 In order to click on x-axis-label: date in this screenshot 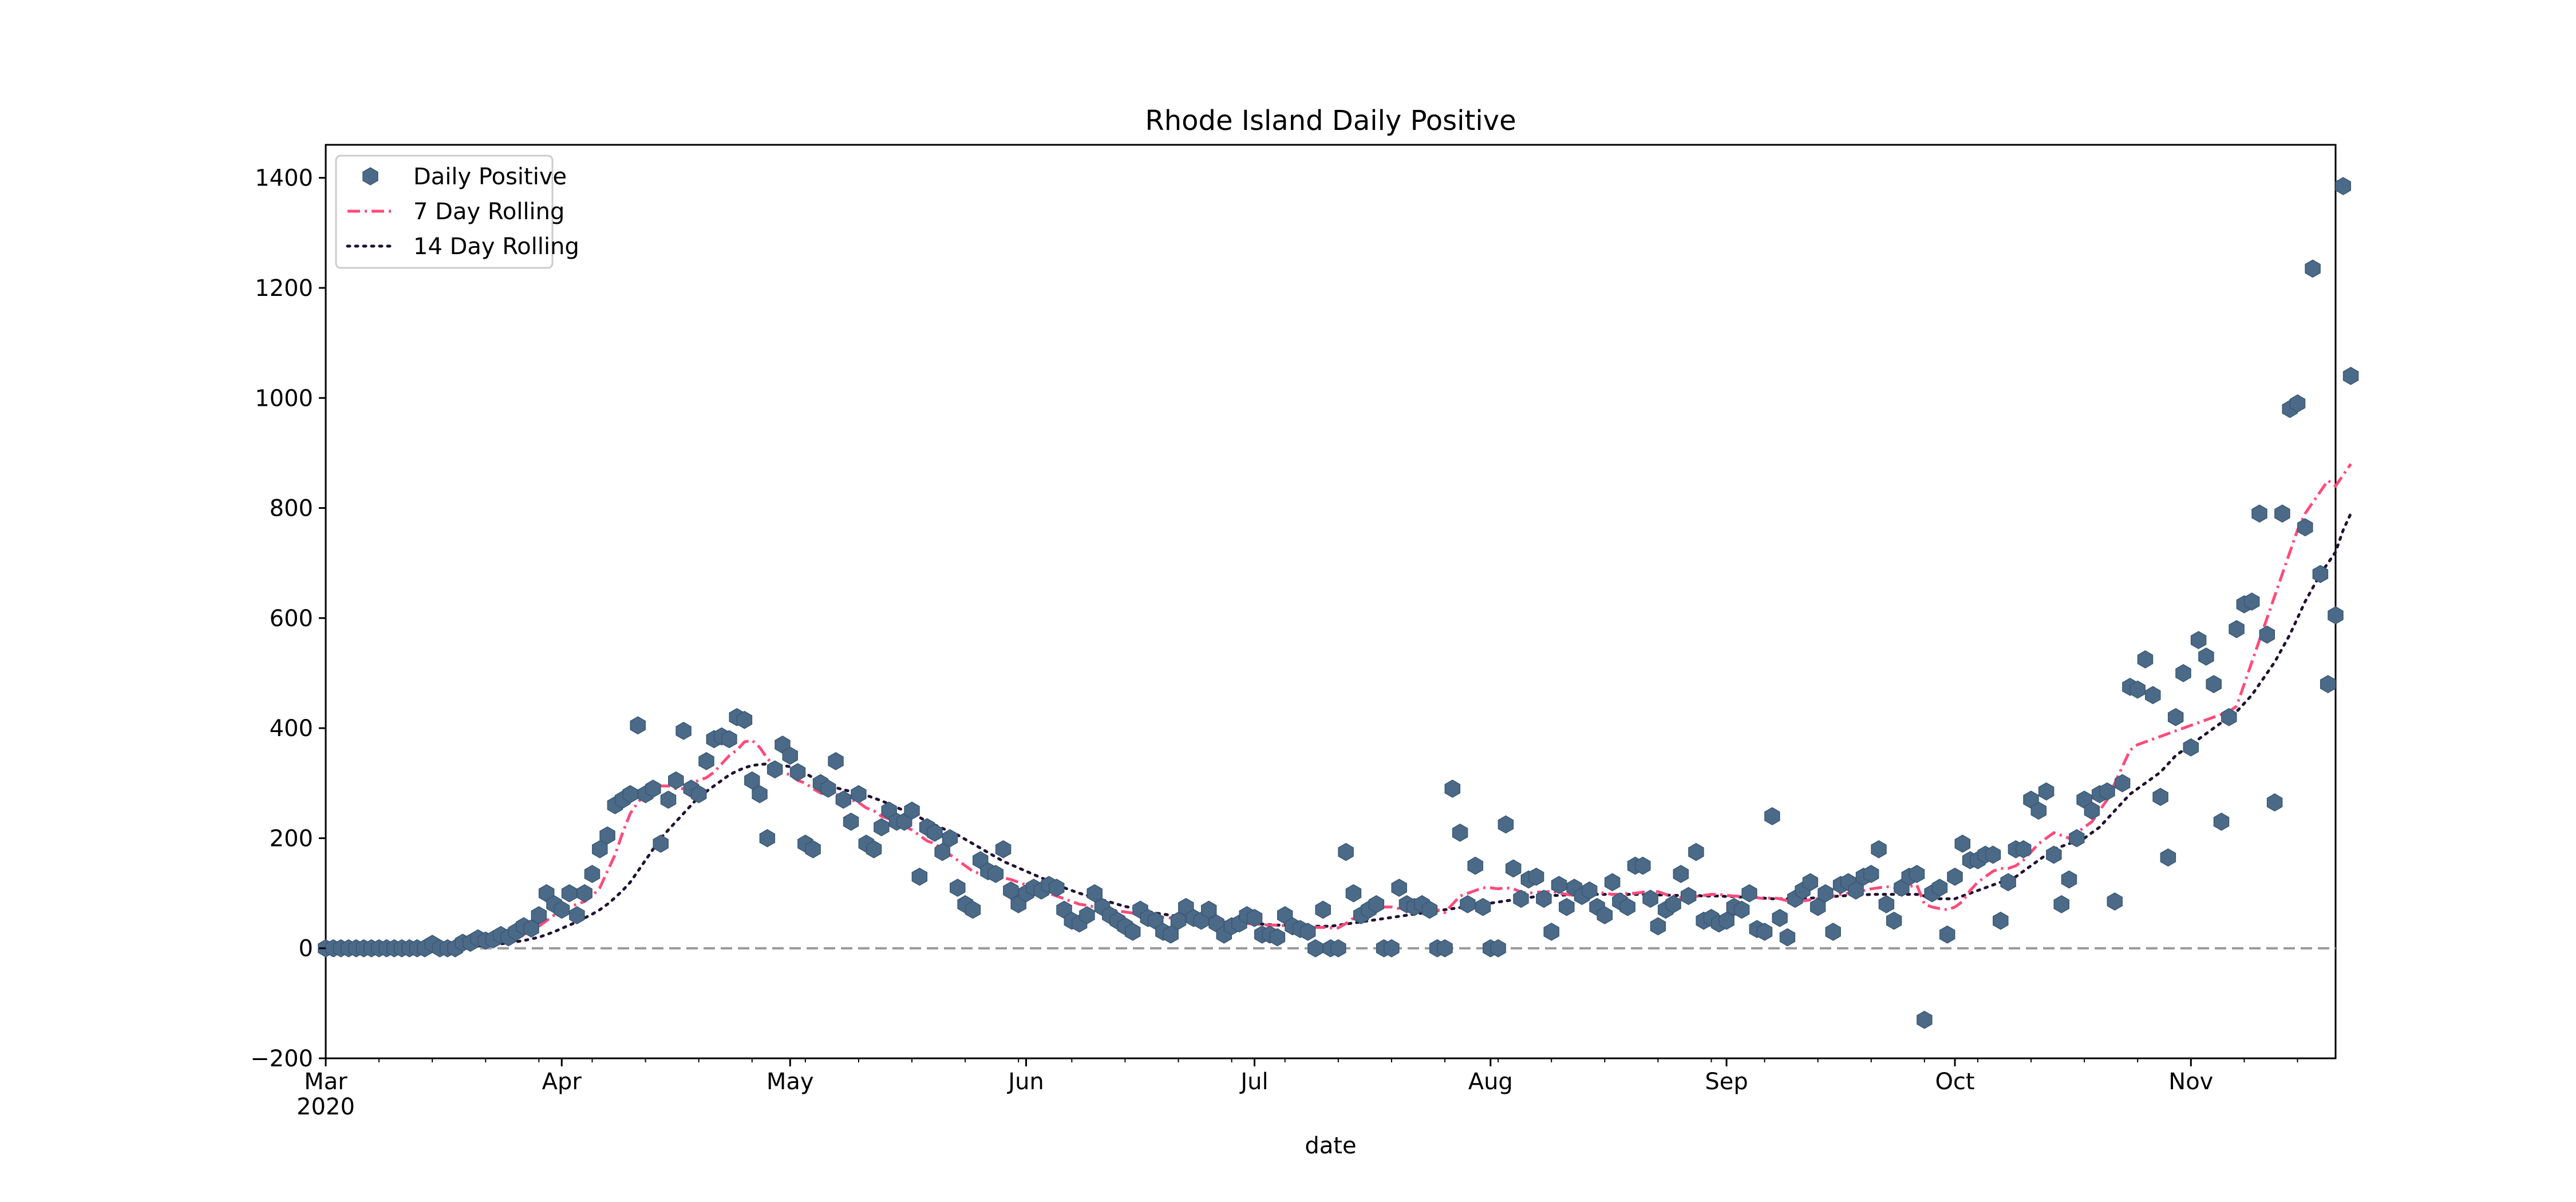, I will do `click(1330, 1146)`.